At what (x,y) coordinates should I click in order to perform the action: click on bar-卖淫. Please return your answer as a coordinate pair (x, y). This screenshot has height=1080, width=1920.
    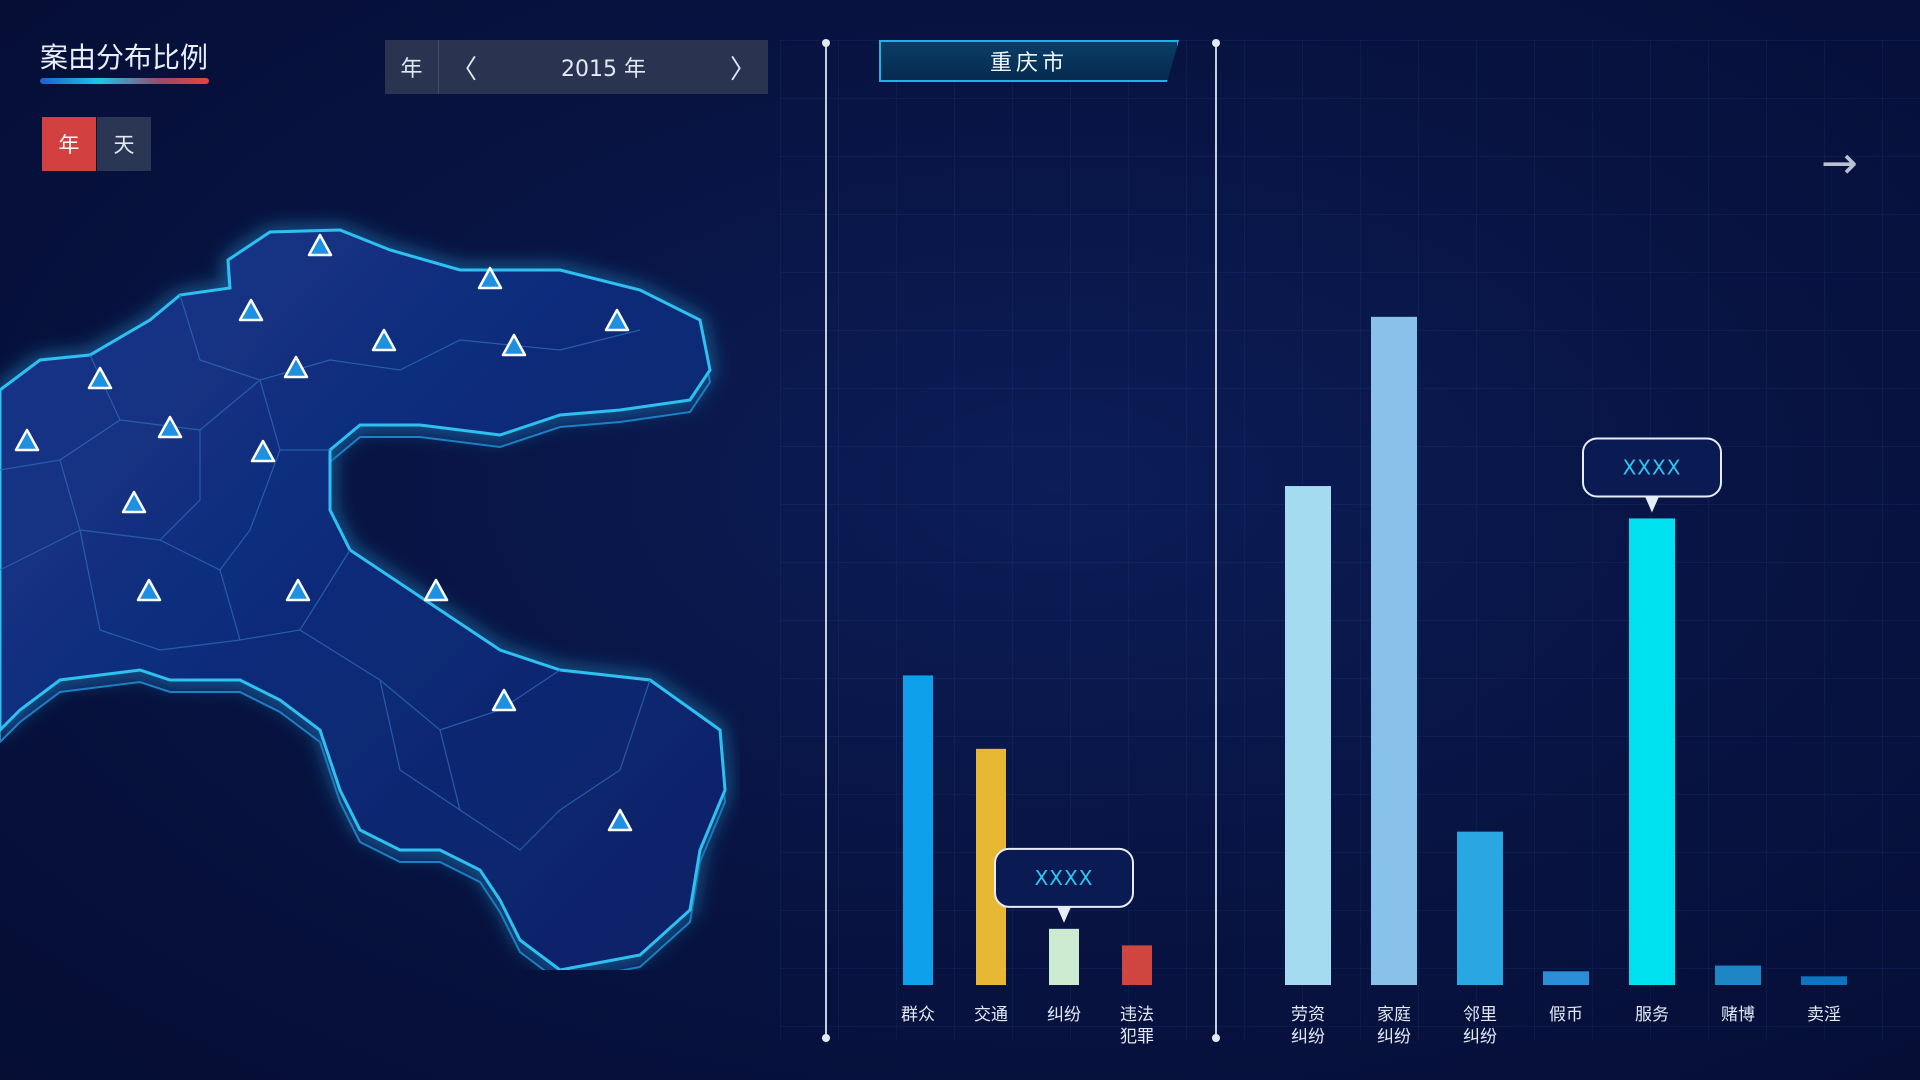
    Looking at the image, I should click on (1824, 980).